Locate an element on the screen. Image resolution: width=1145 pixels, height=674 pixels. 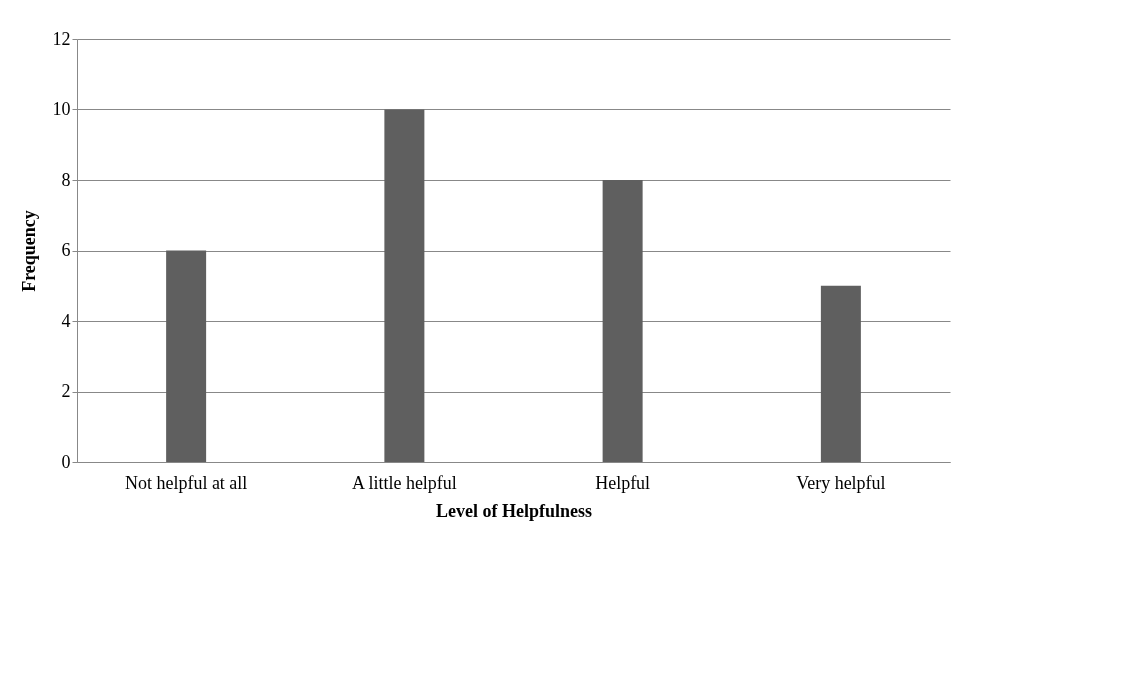
y-tick-label: 2 is located at coordinates (66, 391).